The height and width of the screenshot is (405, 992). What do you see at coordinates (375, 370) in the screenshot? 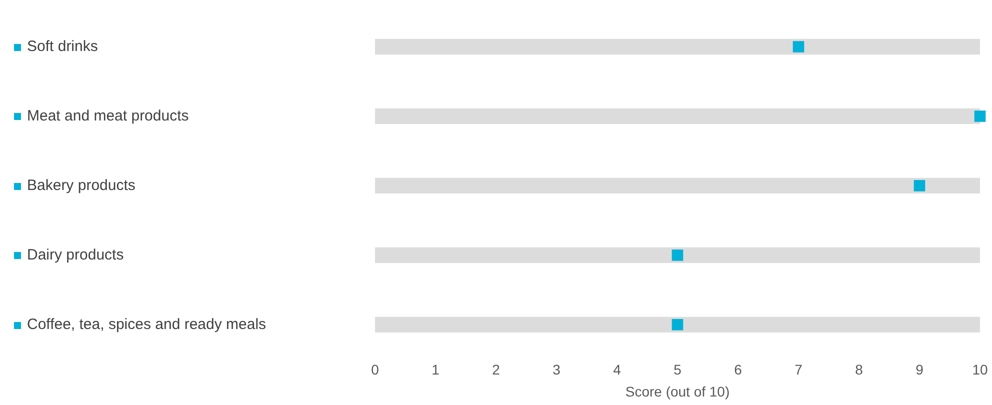
I see `x-tick-label: 0` at bounding box center [375, 370].